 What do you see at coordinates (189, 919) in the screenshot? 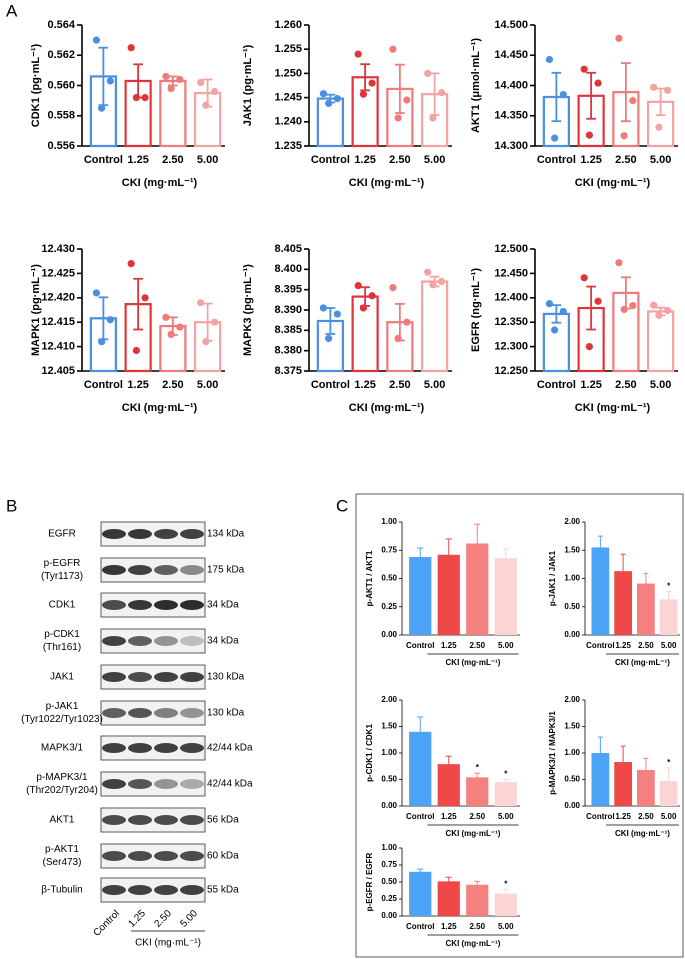
I see `lane-label: 5.00` at bounding box center [189, 919].